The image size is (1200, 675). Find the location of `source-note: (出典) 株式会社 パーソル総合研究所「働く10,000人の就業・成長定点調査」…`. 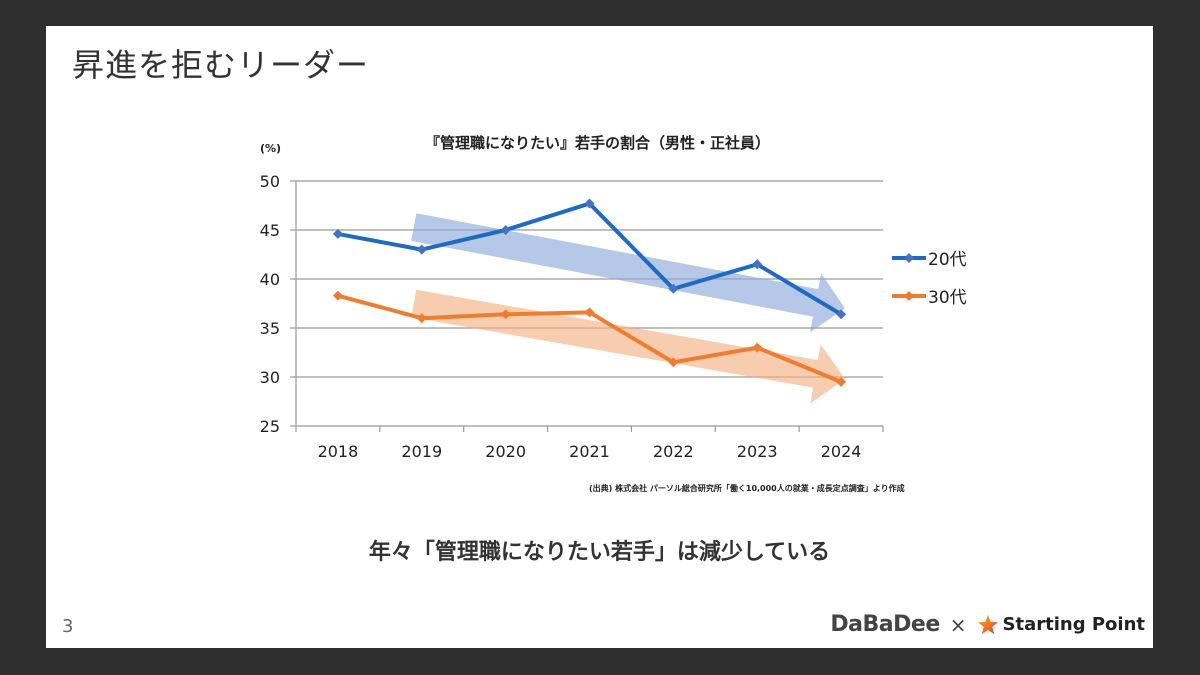

source-note: (出典) 株式会社 パーソル総合研究所「働く10,000人の就業・成長定点調査」… is located at coordinates (747, 488).